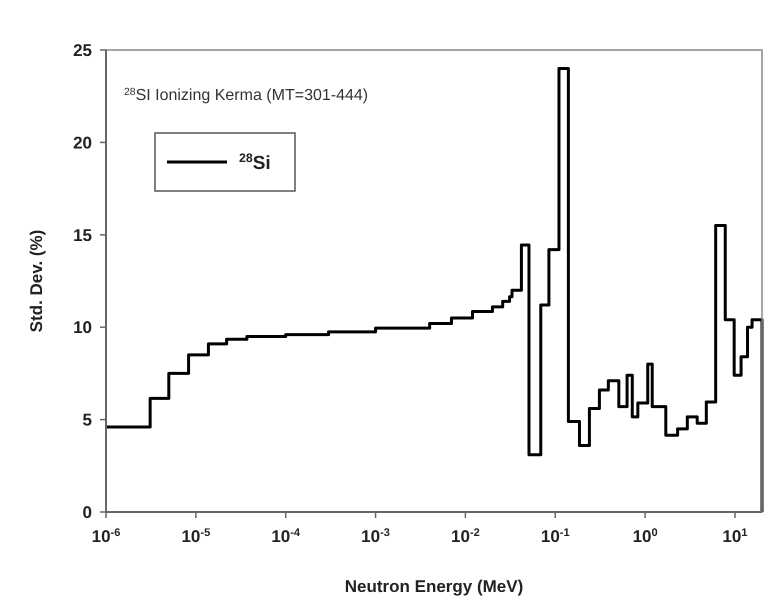 The image size is (765, 608). Describe the element at coordinates (465, 536) in the screenshot. I see `x-tick-label: 10$^{-2}$` at that location.